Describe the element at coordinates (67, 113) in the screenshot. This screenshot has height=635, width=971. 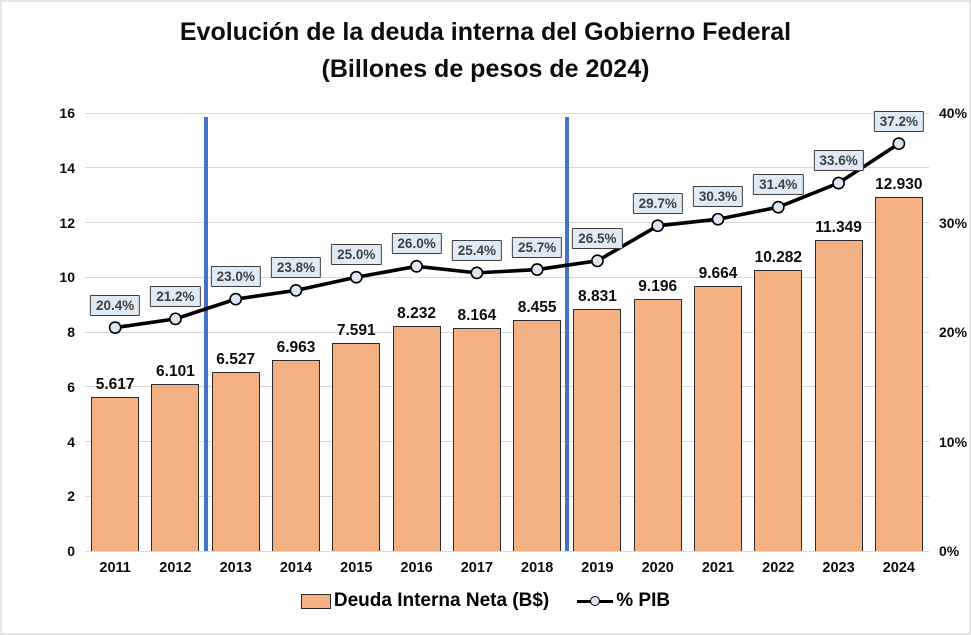
I see `y-left-tick-label: 16` at that location.